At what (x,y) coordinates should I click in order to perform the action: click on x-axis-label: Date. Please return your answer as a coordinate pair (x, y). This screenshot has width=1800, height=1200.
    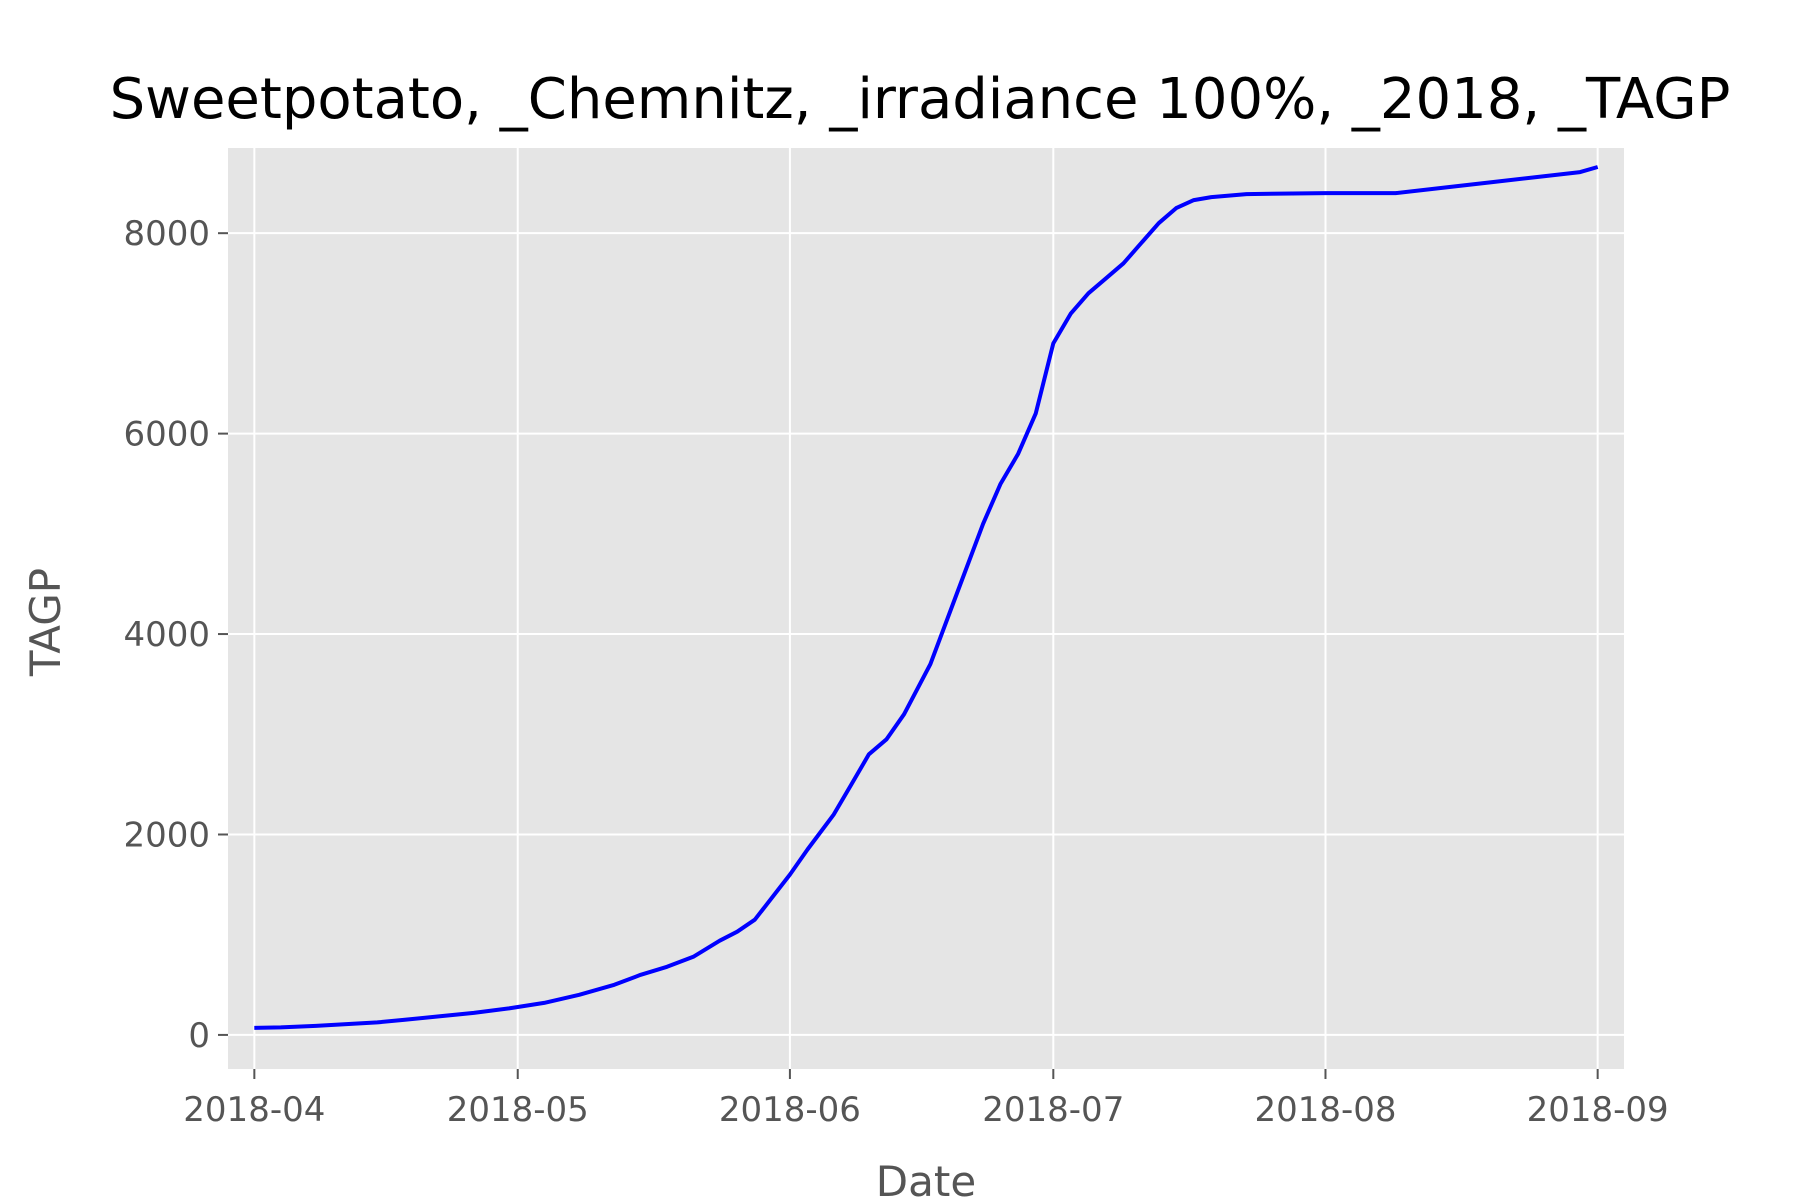
    Looking at the image, I should click on (926, 1178).